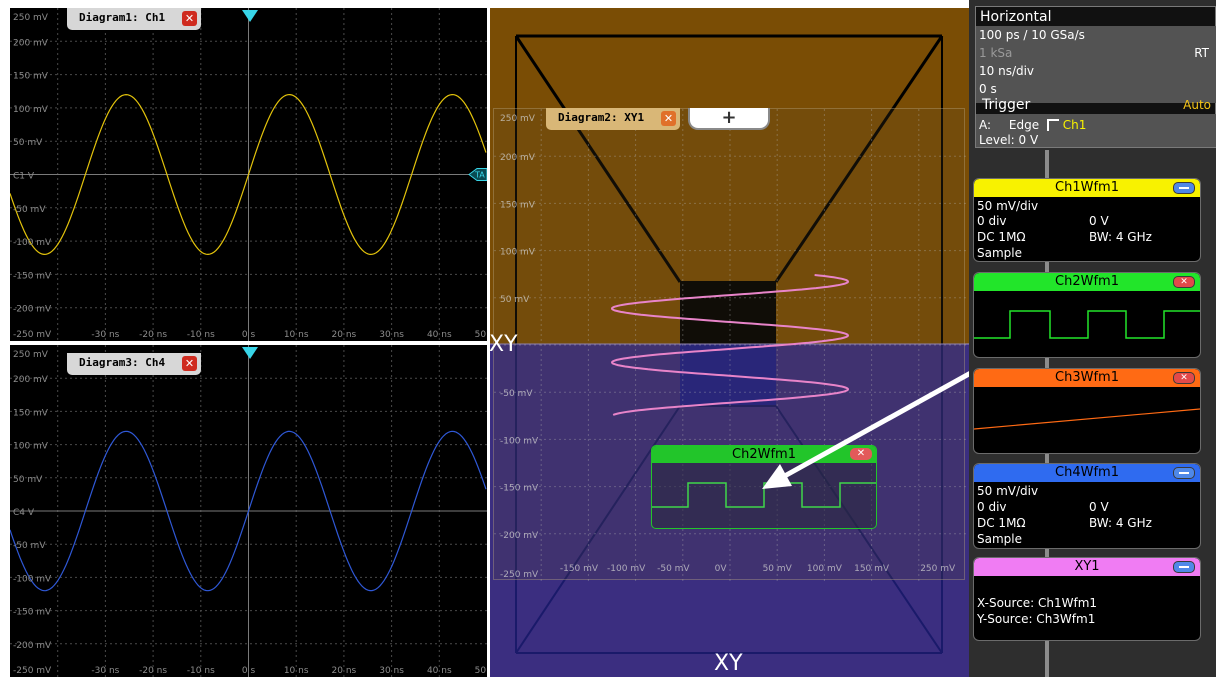 This screenshot has height=677, width=1216. Describe the element at coordinates (1074, 125) in the screenshot. I see `trigger-source: Ch1` at that location.